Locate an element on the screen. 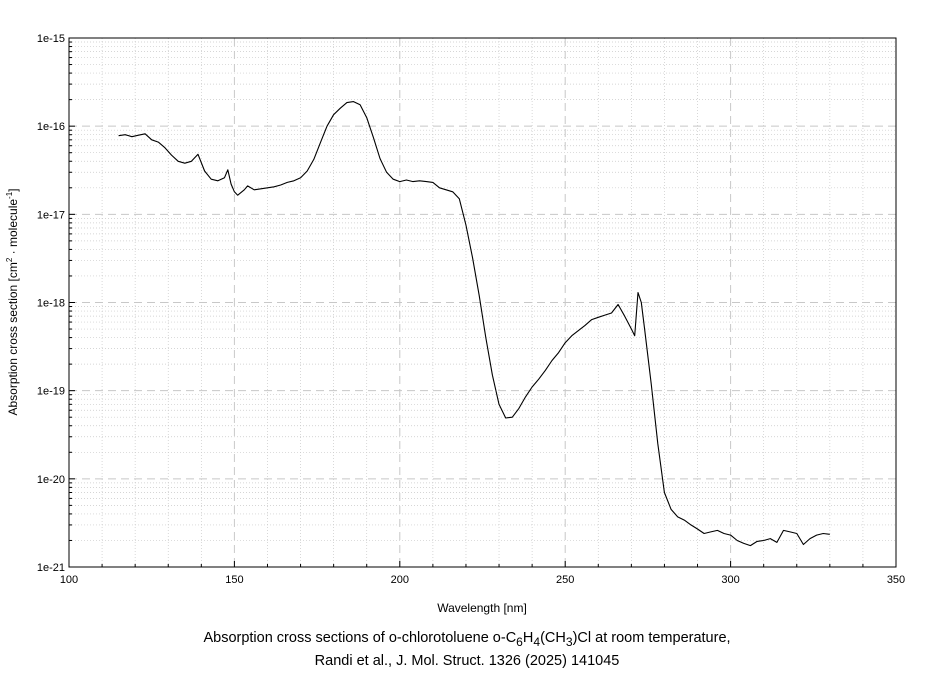 This screenshot has height=673, width=934. y-tick-label: 1e-18 is located at coordinates (51, 304).